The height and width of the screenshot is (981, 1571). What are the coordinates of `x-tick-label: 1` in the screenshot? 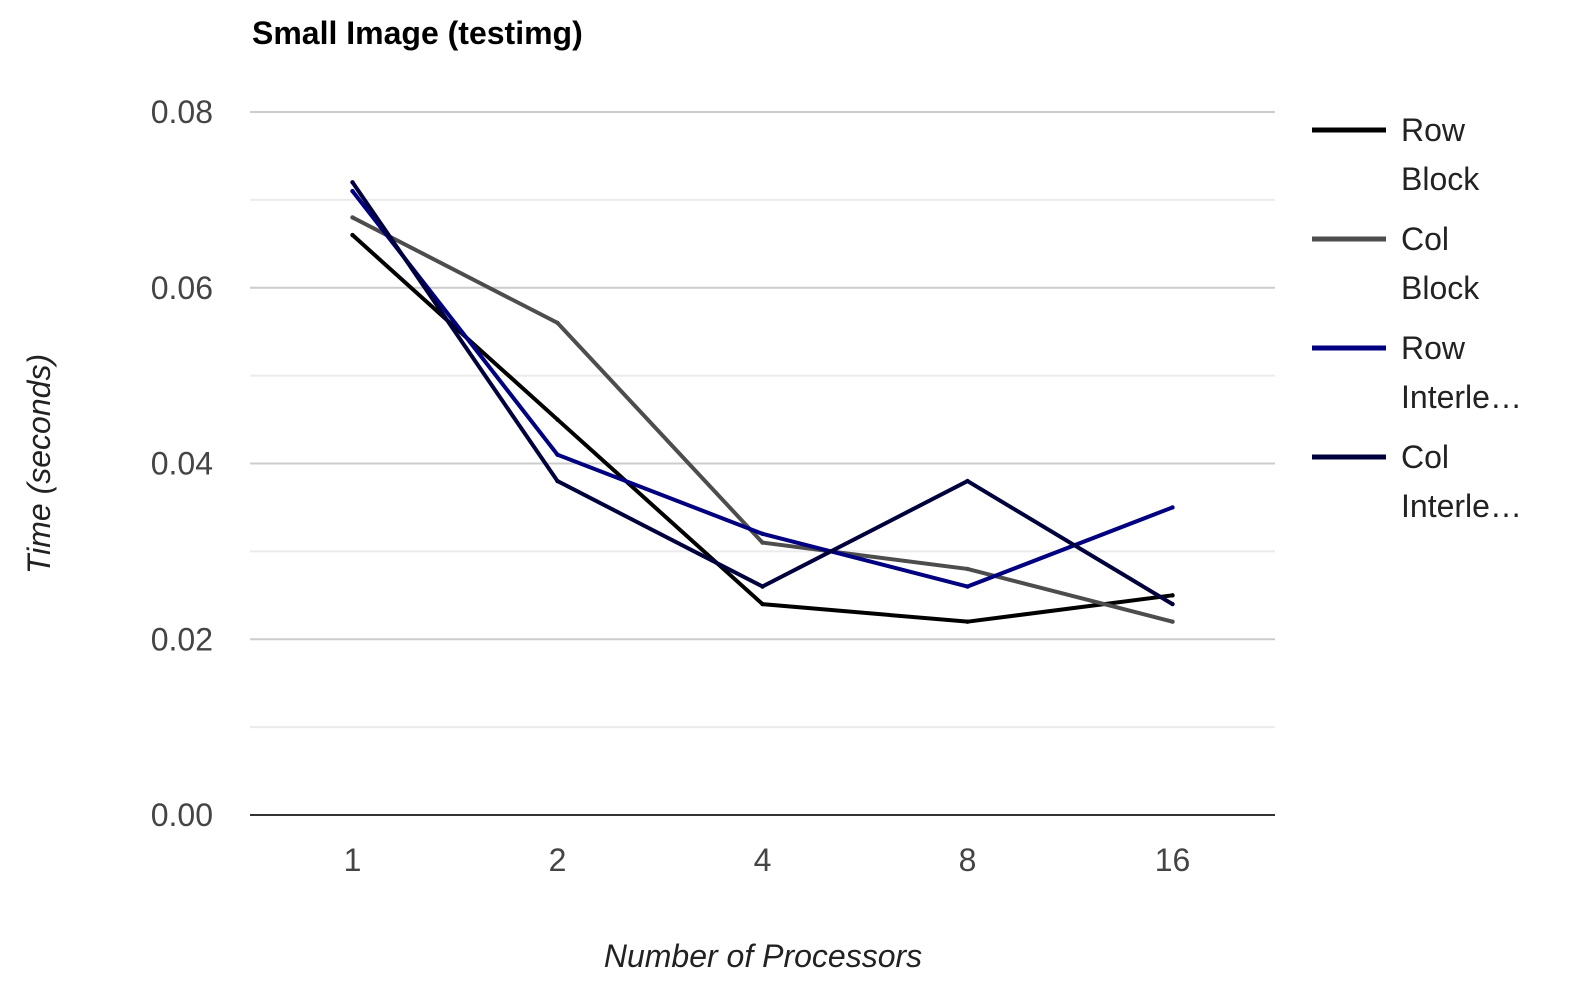 It's located at (353, 860).